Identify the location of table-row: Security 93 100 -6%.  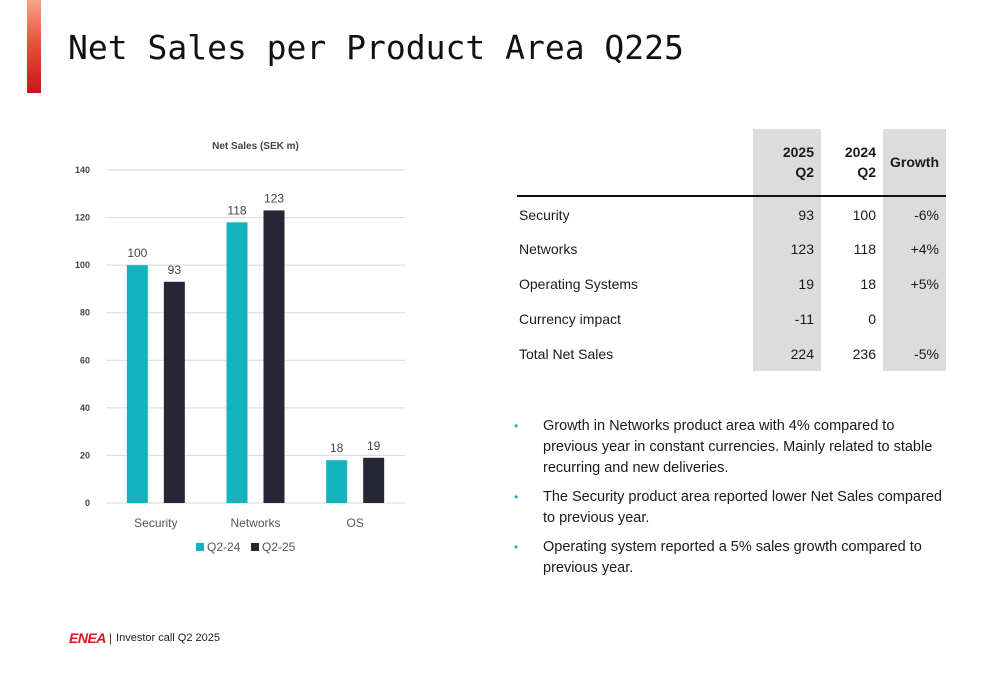
(731, 213).